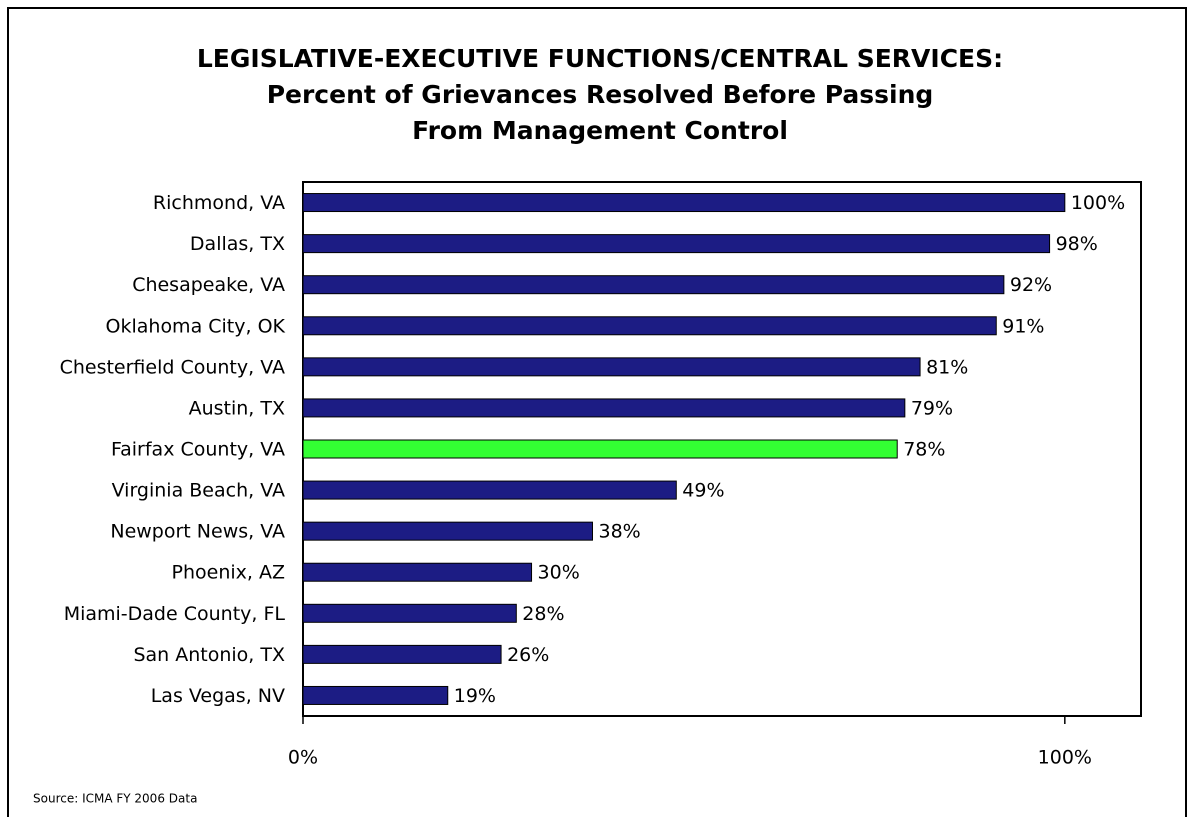 This screenshot has height=821, width=1188. I want to click on y-tick-label: Dallas, TX, so click(237, 244).